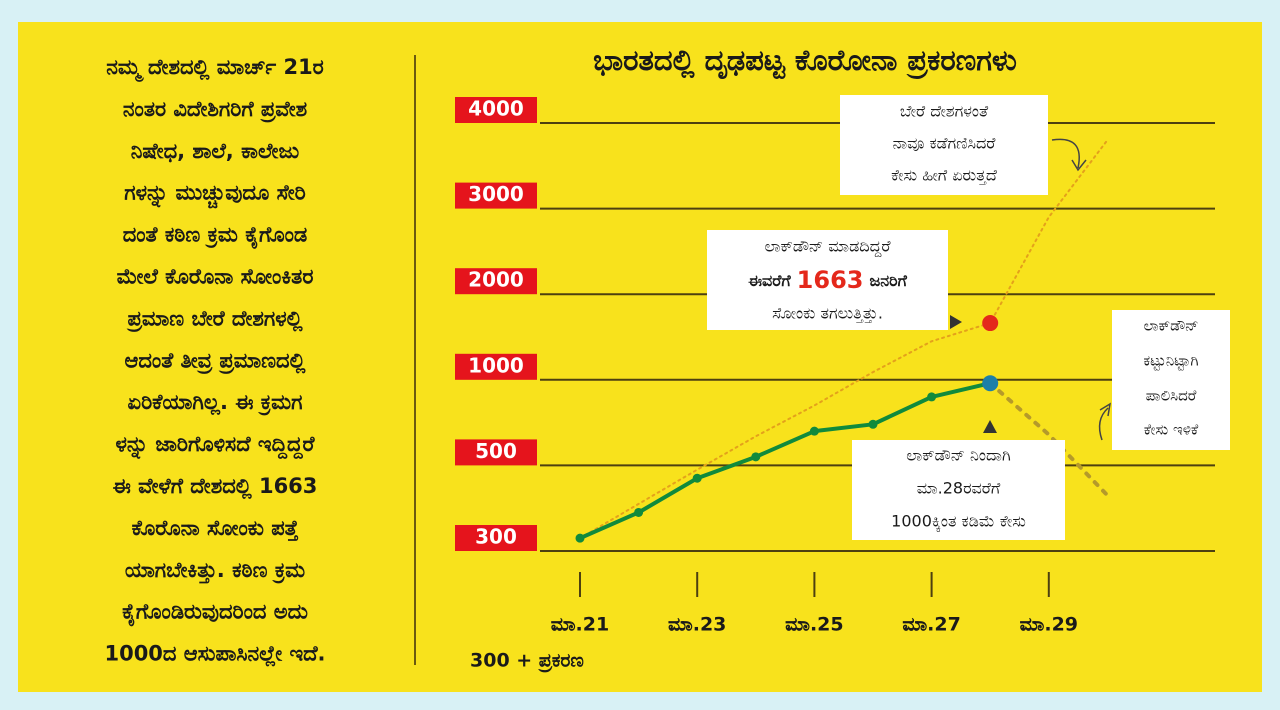  I want to click on annotation-line: ಲಾಕ್‌ಡೌನ್, so click(1171, 326).